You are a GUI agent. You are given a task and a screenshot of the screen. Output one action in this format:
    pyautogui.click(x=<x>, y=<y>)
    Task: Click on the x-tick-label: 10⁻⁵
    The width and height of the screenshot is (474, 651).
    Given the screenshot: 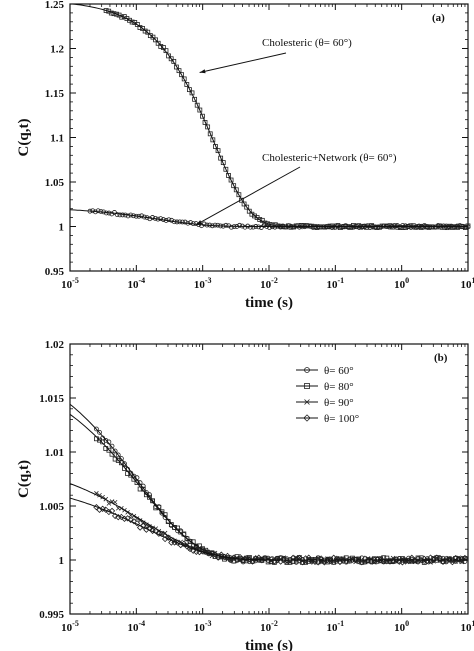 What is the action you would take?
    pyautogui.click(x=70, y=626)
    